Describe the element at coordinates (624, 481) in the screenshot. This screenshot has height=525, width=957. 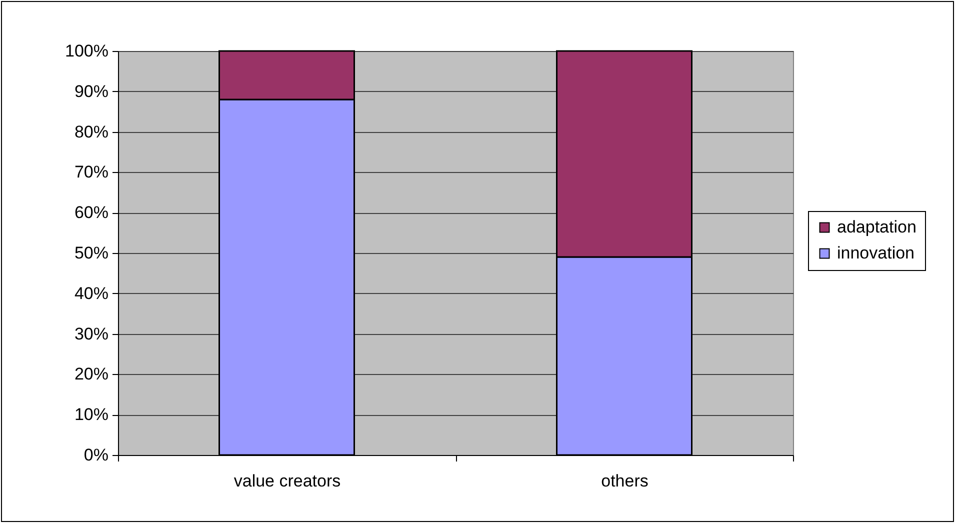
I see `x-tick-label: others` at that location.